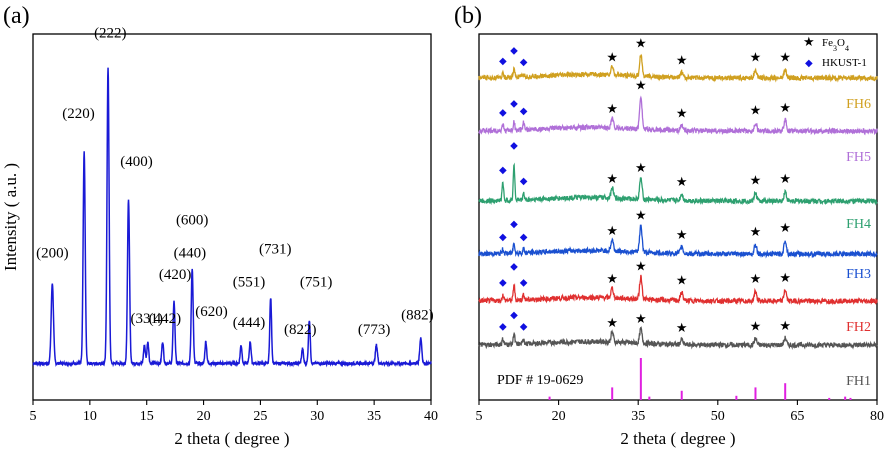  What do you see at coordinates (165, 319) in the screenshot?
I see `hkl-label: (442)` at bounding box center [165, 319].